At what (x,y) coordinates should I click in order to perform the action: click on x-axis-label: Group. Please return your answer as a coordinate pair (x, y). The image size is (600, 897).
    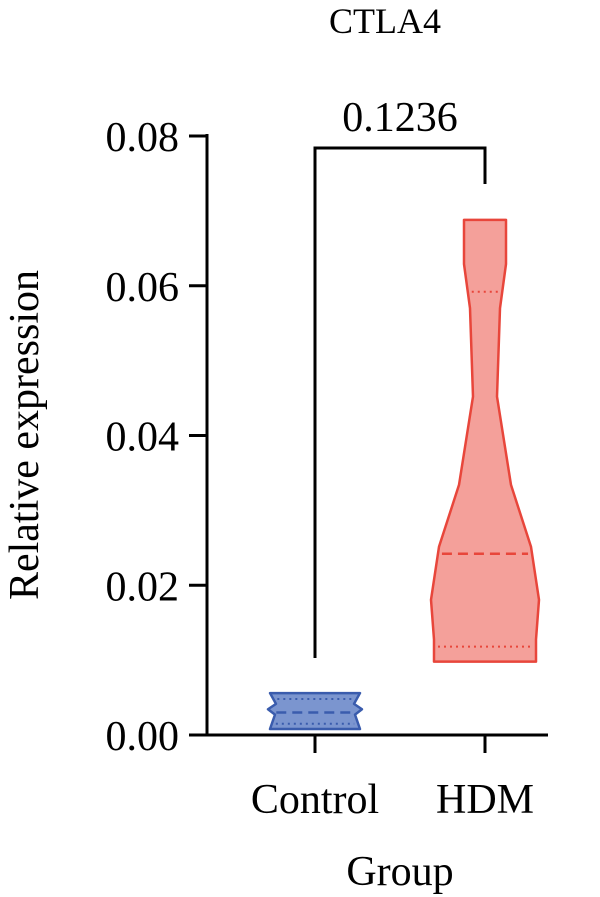
    Looking at the image, I should click on (399, 872).